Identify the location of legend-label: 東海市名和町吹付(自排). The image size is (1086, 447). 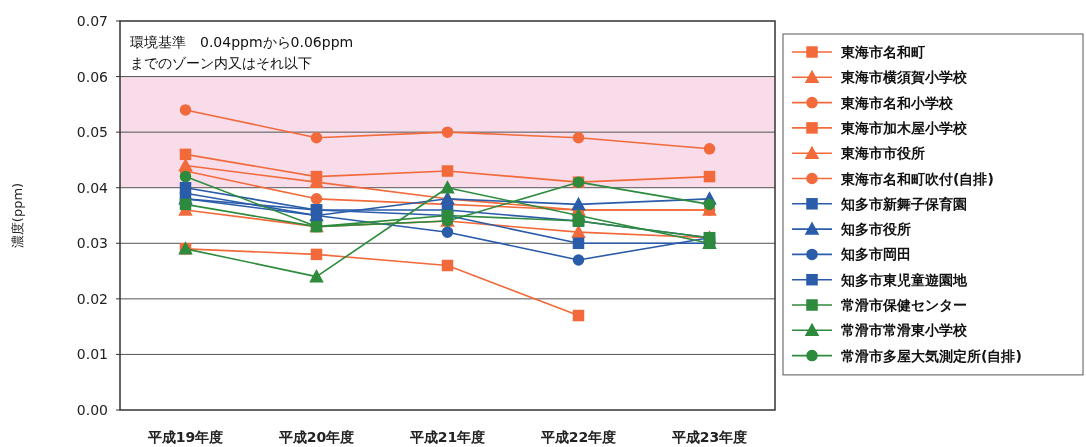
(917, 178).